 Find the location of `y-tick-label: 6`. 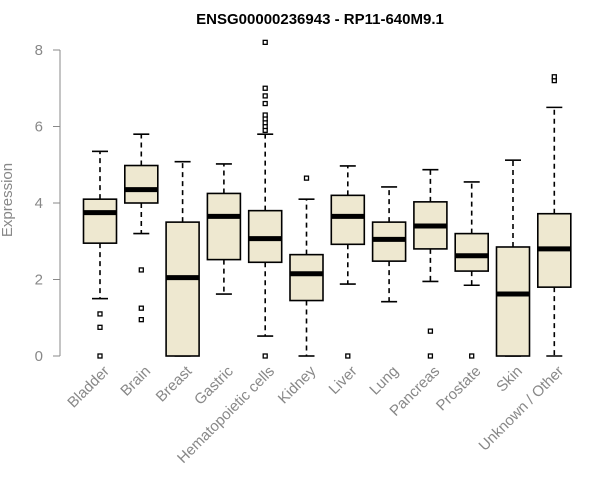

y-tick-label: 6 is located at coordinates (39, 127).